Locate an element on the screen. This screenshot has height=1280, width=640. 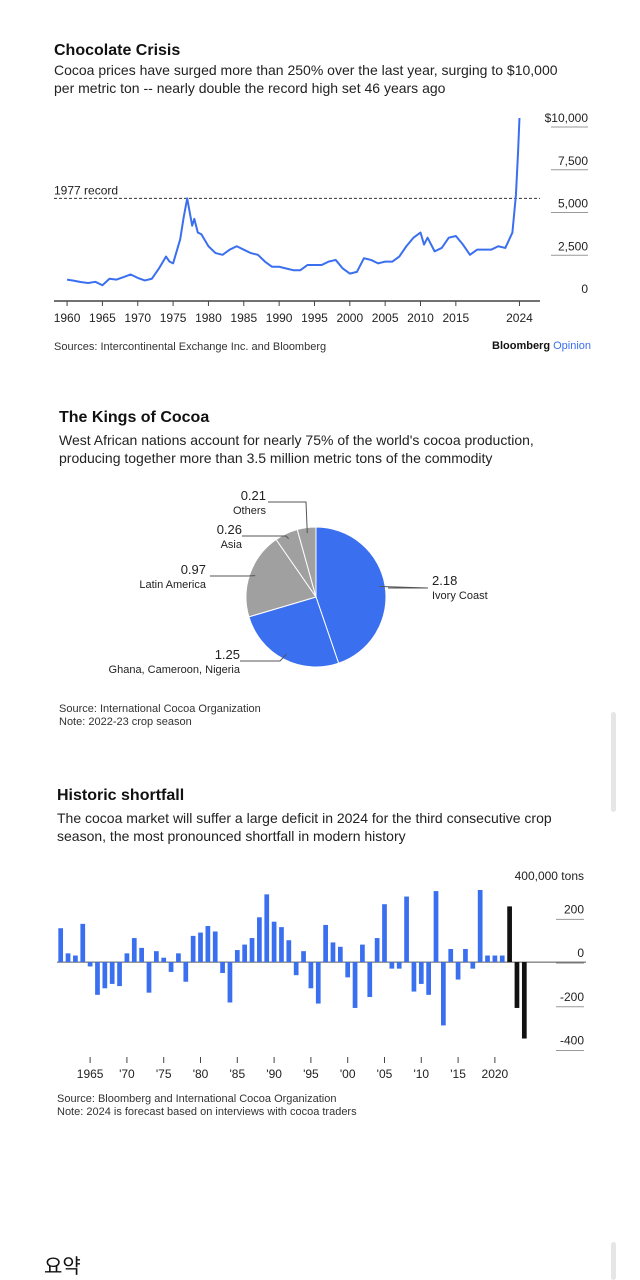
brand-bloomberg: Bloomberg is located at coordinates (521, 346).